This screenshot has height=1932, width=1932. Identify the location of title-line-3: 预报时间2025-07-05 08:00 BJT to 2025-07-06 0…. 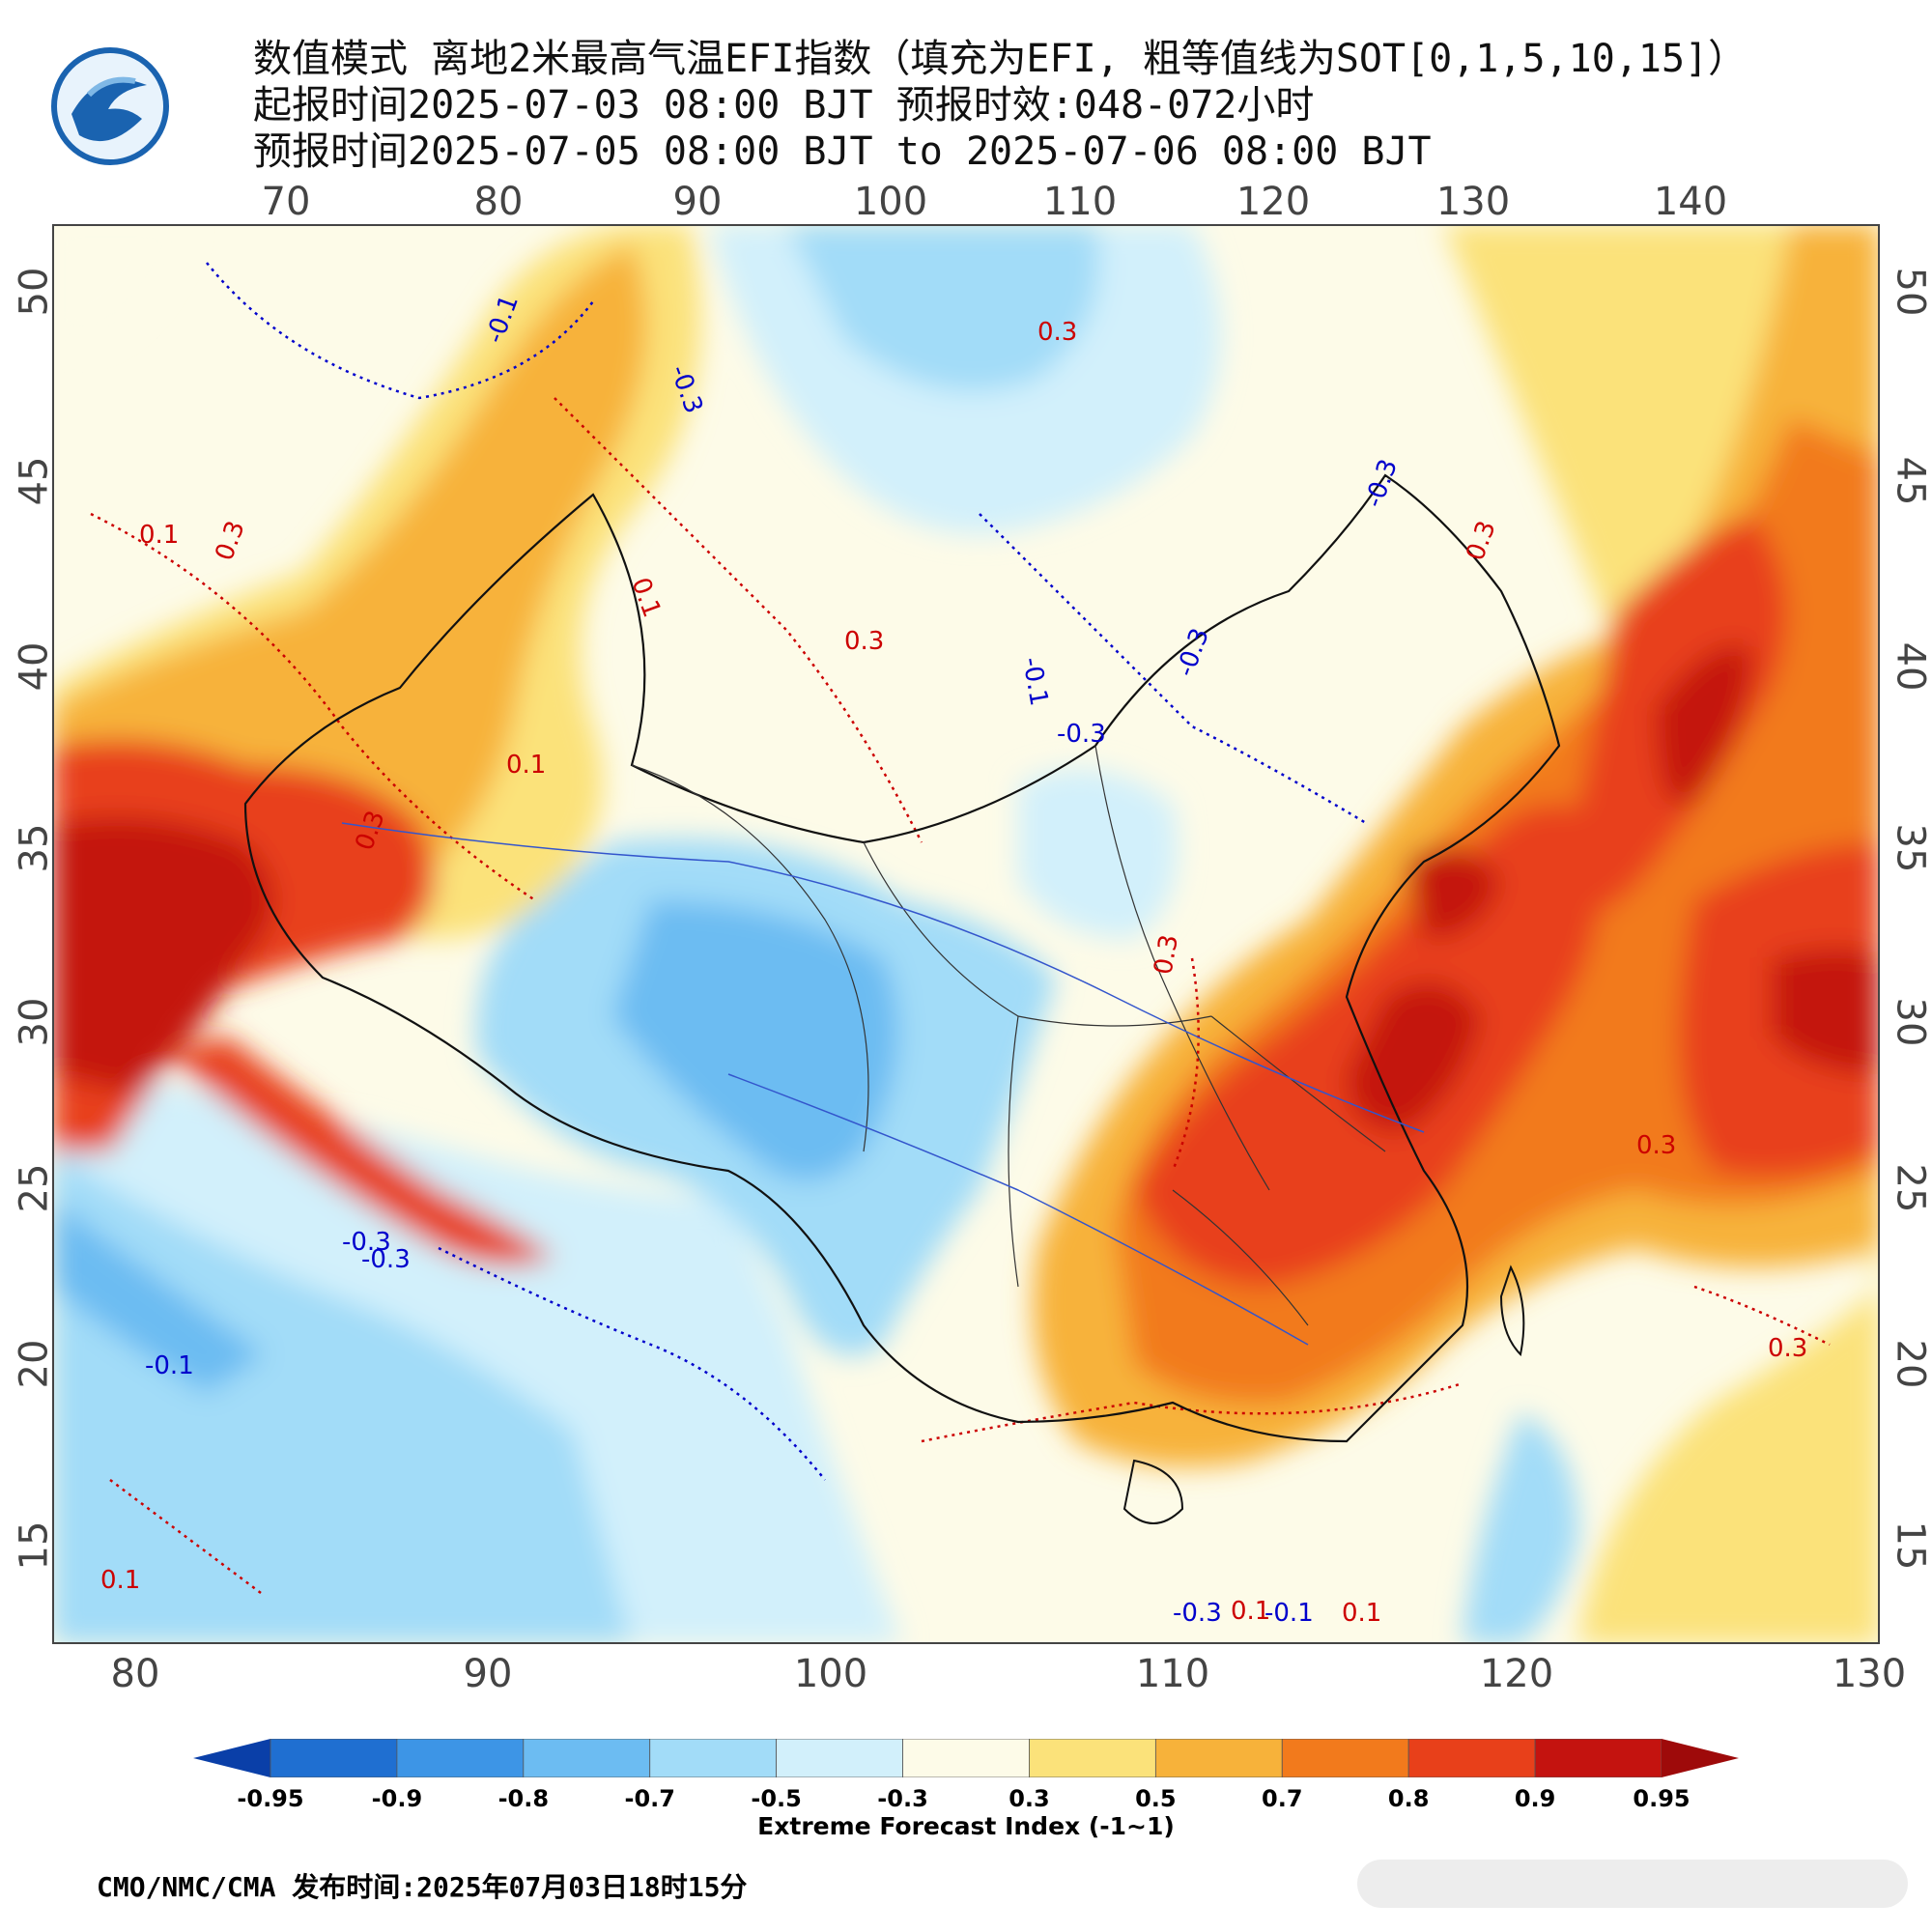
(842, 151).